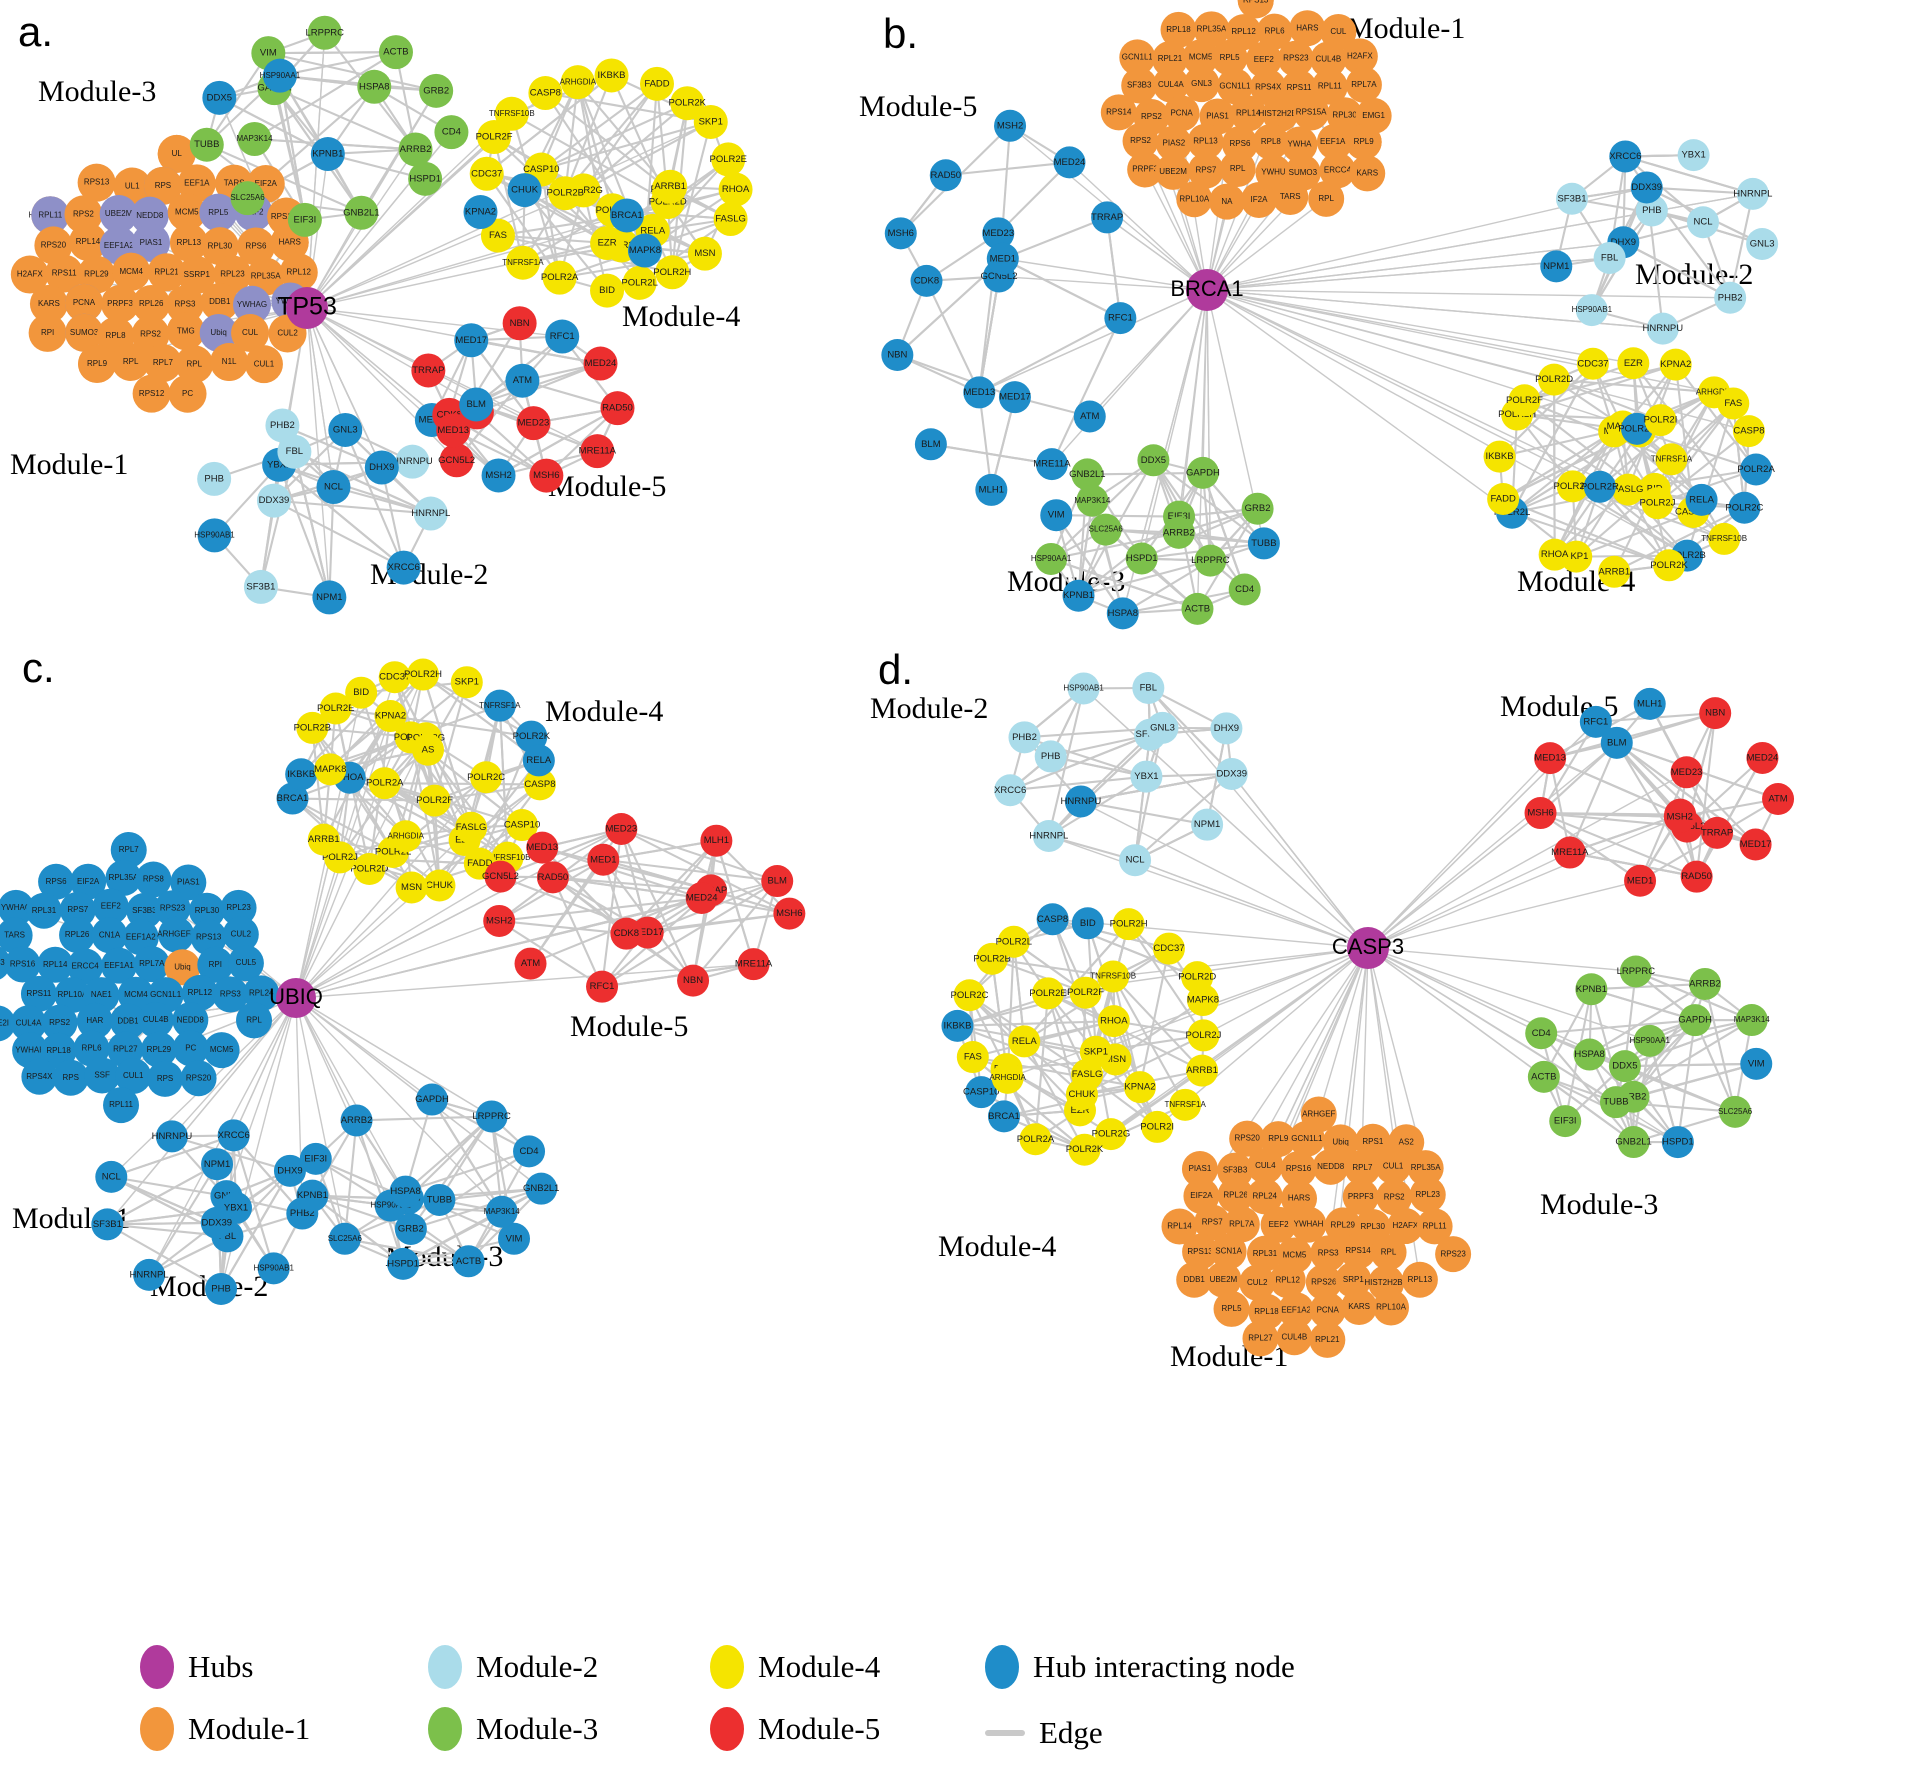 The width and height of the screenshot is (1923, 1775). Describe the element at coordinates (1677, 1142) in the screenshot. I see `node-d-module3-hspd1` at that location.